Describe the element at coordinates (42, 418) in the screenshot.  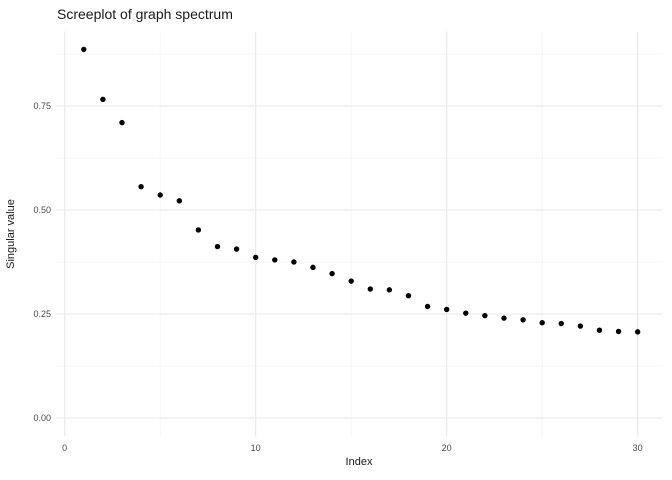
I see `y-tick-label: 0.00` at that location.